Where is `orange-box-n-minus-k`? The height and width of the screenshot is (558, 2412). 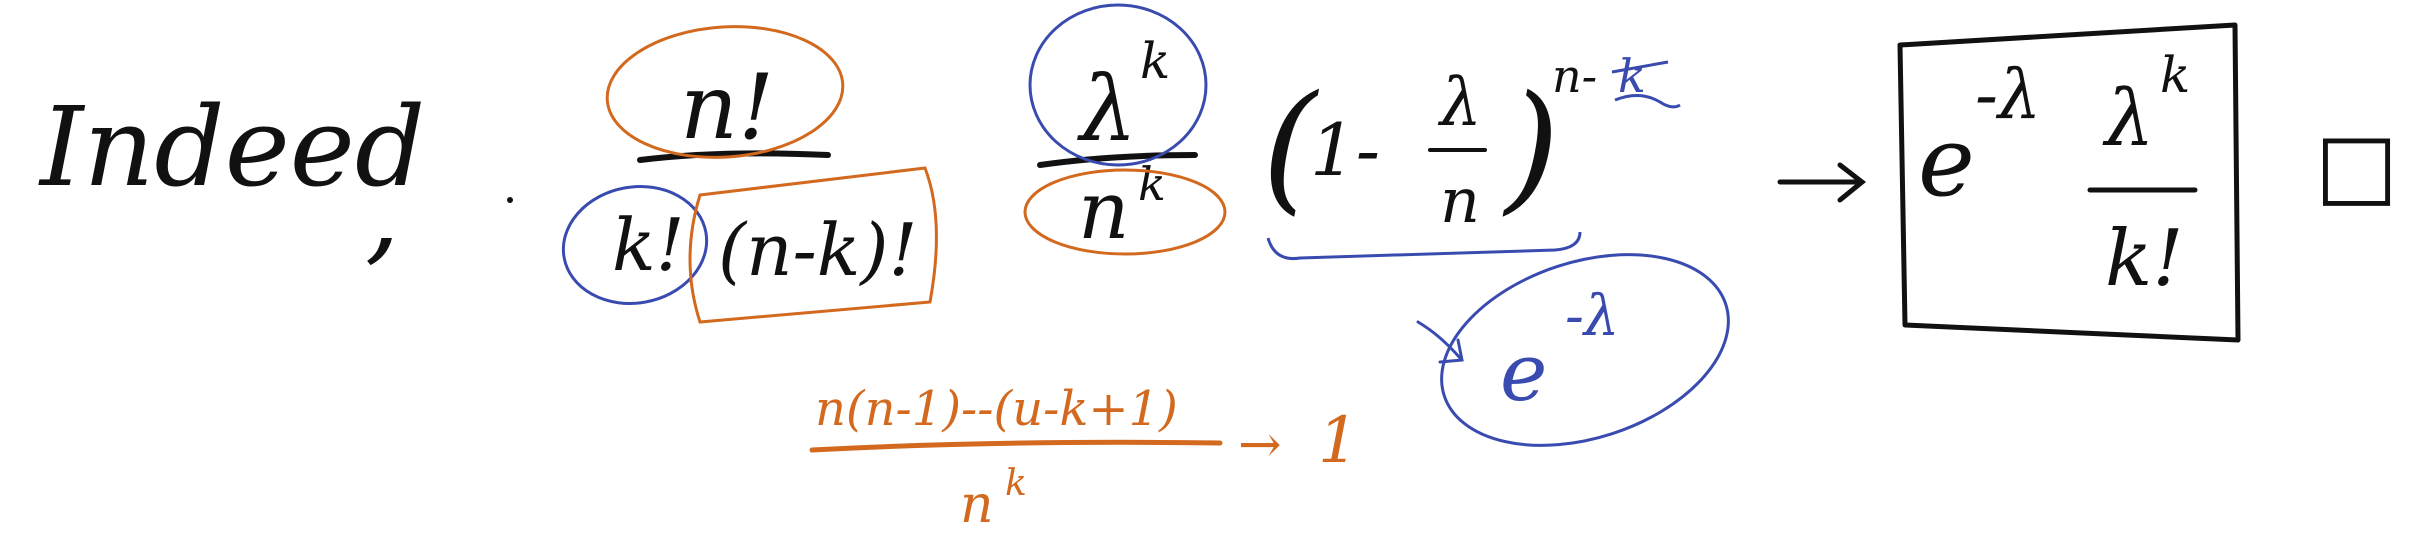 orange-box-n-minus-k is located at coordinates (813, 245).